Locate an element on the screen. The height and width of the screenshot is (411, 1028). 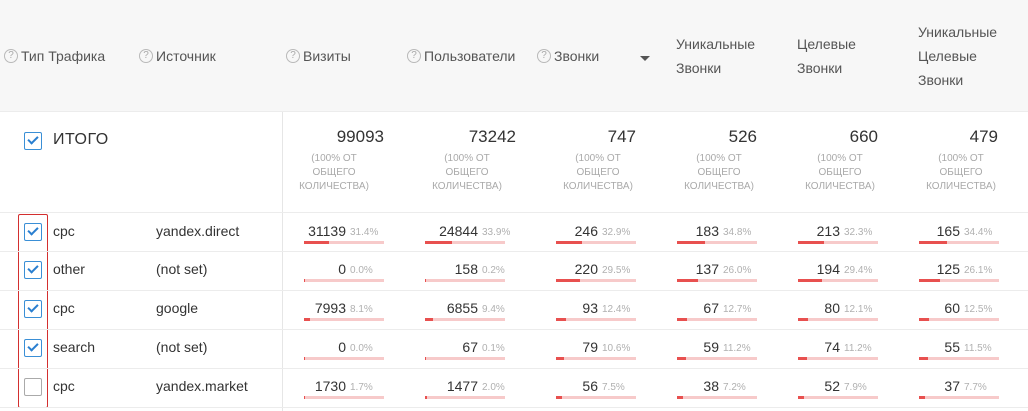
users-share-percent: 0.2% is located at coordinates (493, 270).